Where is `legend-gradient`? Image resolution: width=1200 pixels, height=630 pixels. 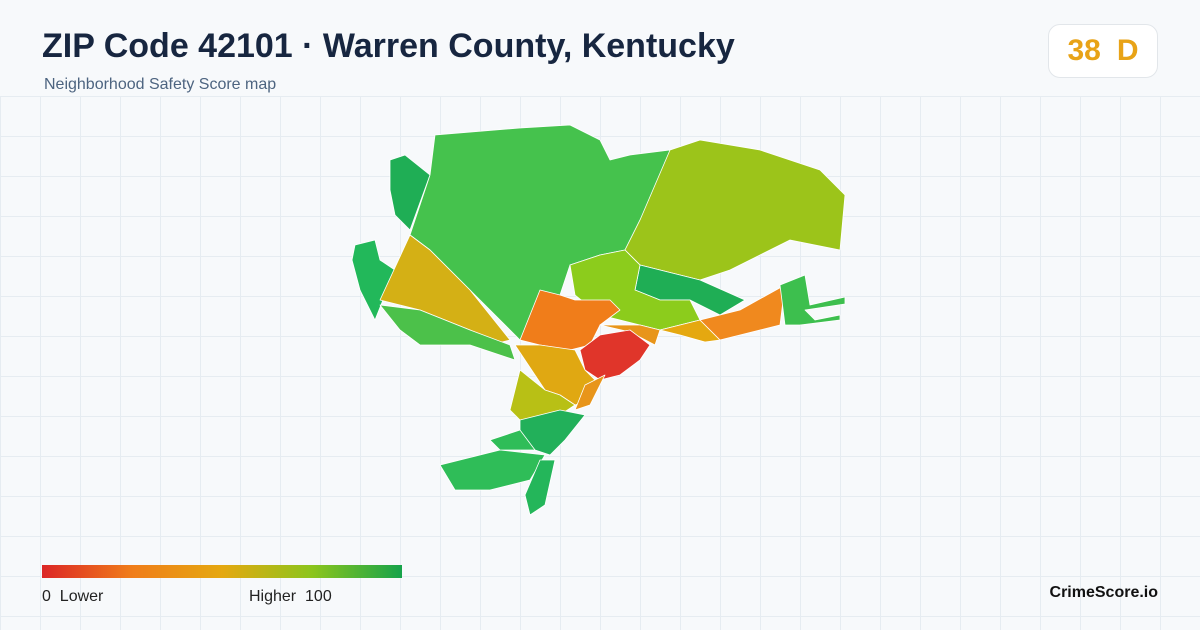
legend-gradient is located at coordinates (222, 571).